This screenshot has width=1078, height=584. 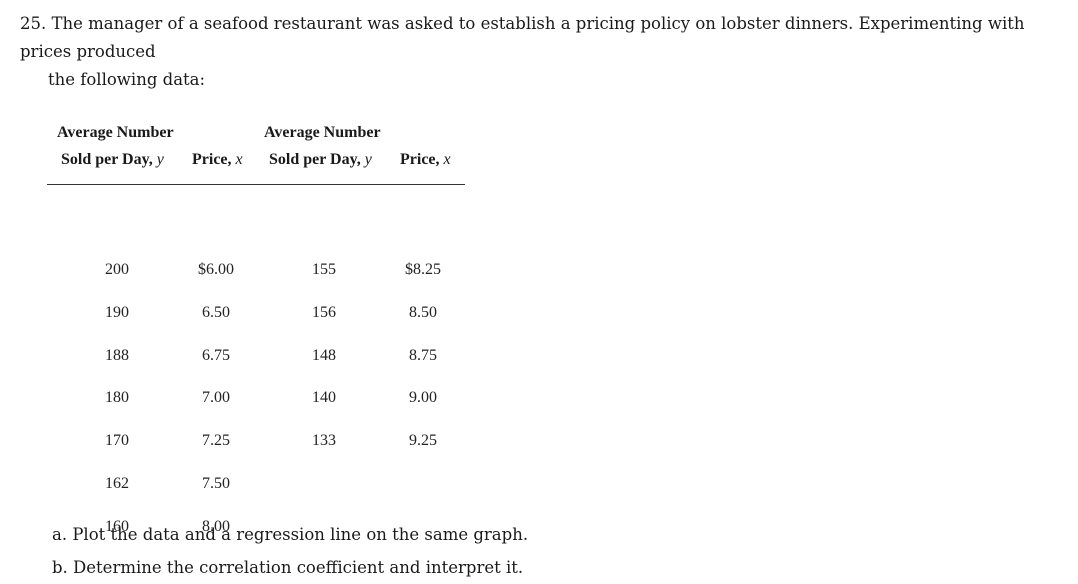 What do you see at coordinates (320, 159) in the screenshot?
I see `header-col3-bottom: Sold per Day, y` at bounding box center [320, 159].